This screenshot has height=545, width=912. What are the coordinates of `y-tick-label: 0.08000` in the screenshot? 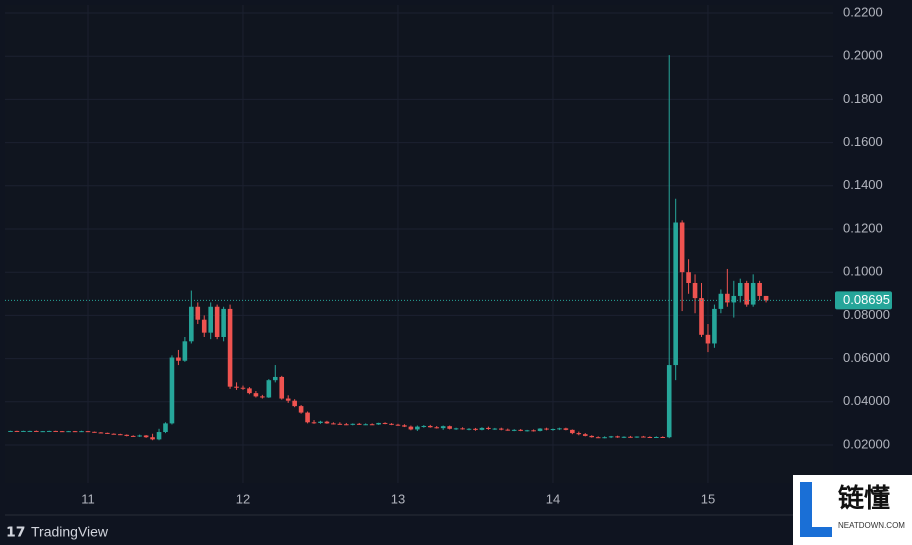 It's located at (866, 314).